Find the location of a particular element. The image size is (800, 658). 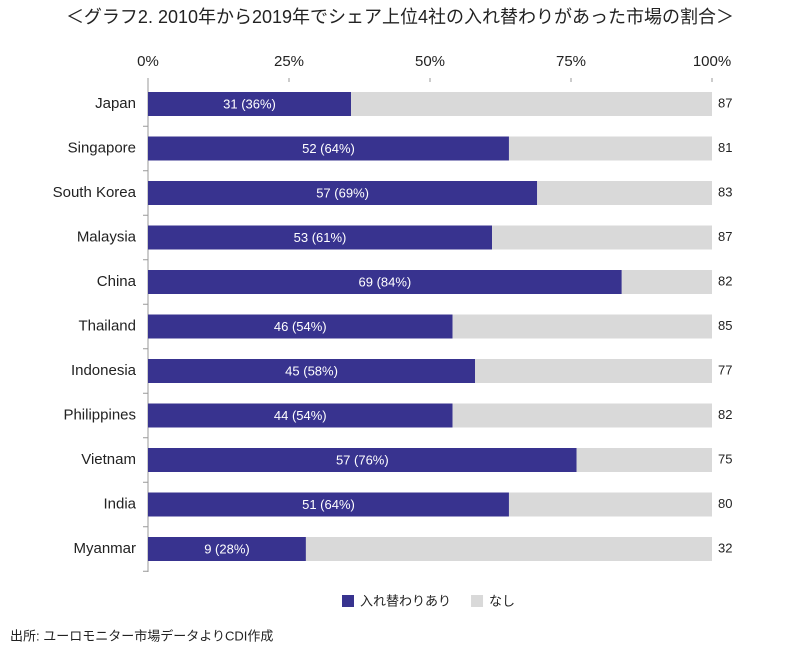

y-tick-label: Malaysia is located at coordinates (107, 236).